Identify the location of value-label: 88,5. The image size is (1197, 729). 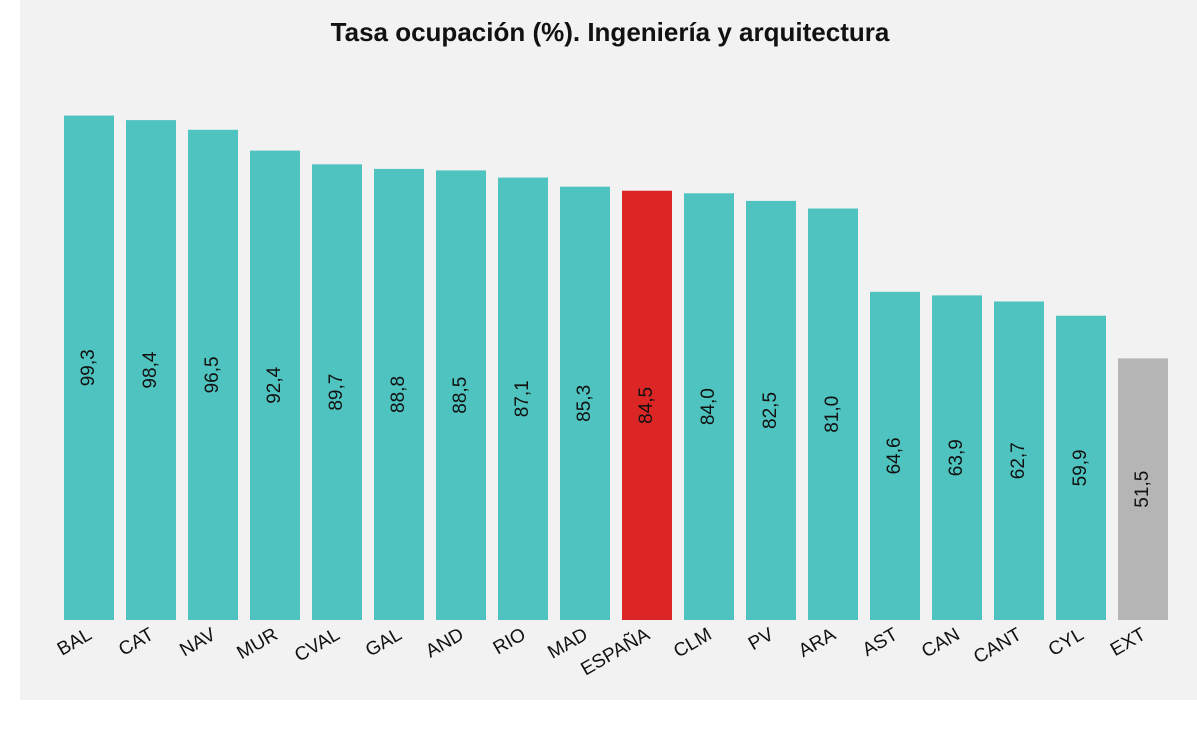
(460, 395).